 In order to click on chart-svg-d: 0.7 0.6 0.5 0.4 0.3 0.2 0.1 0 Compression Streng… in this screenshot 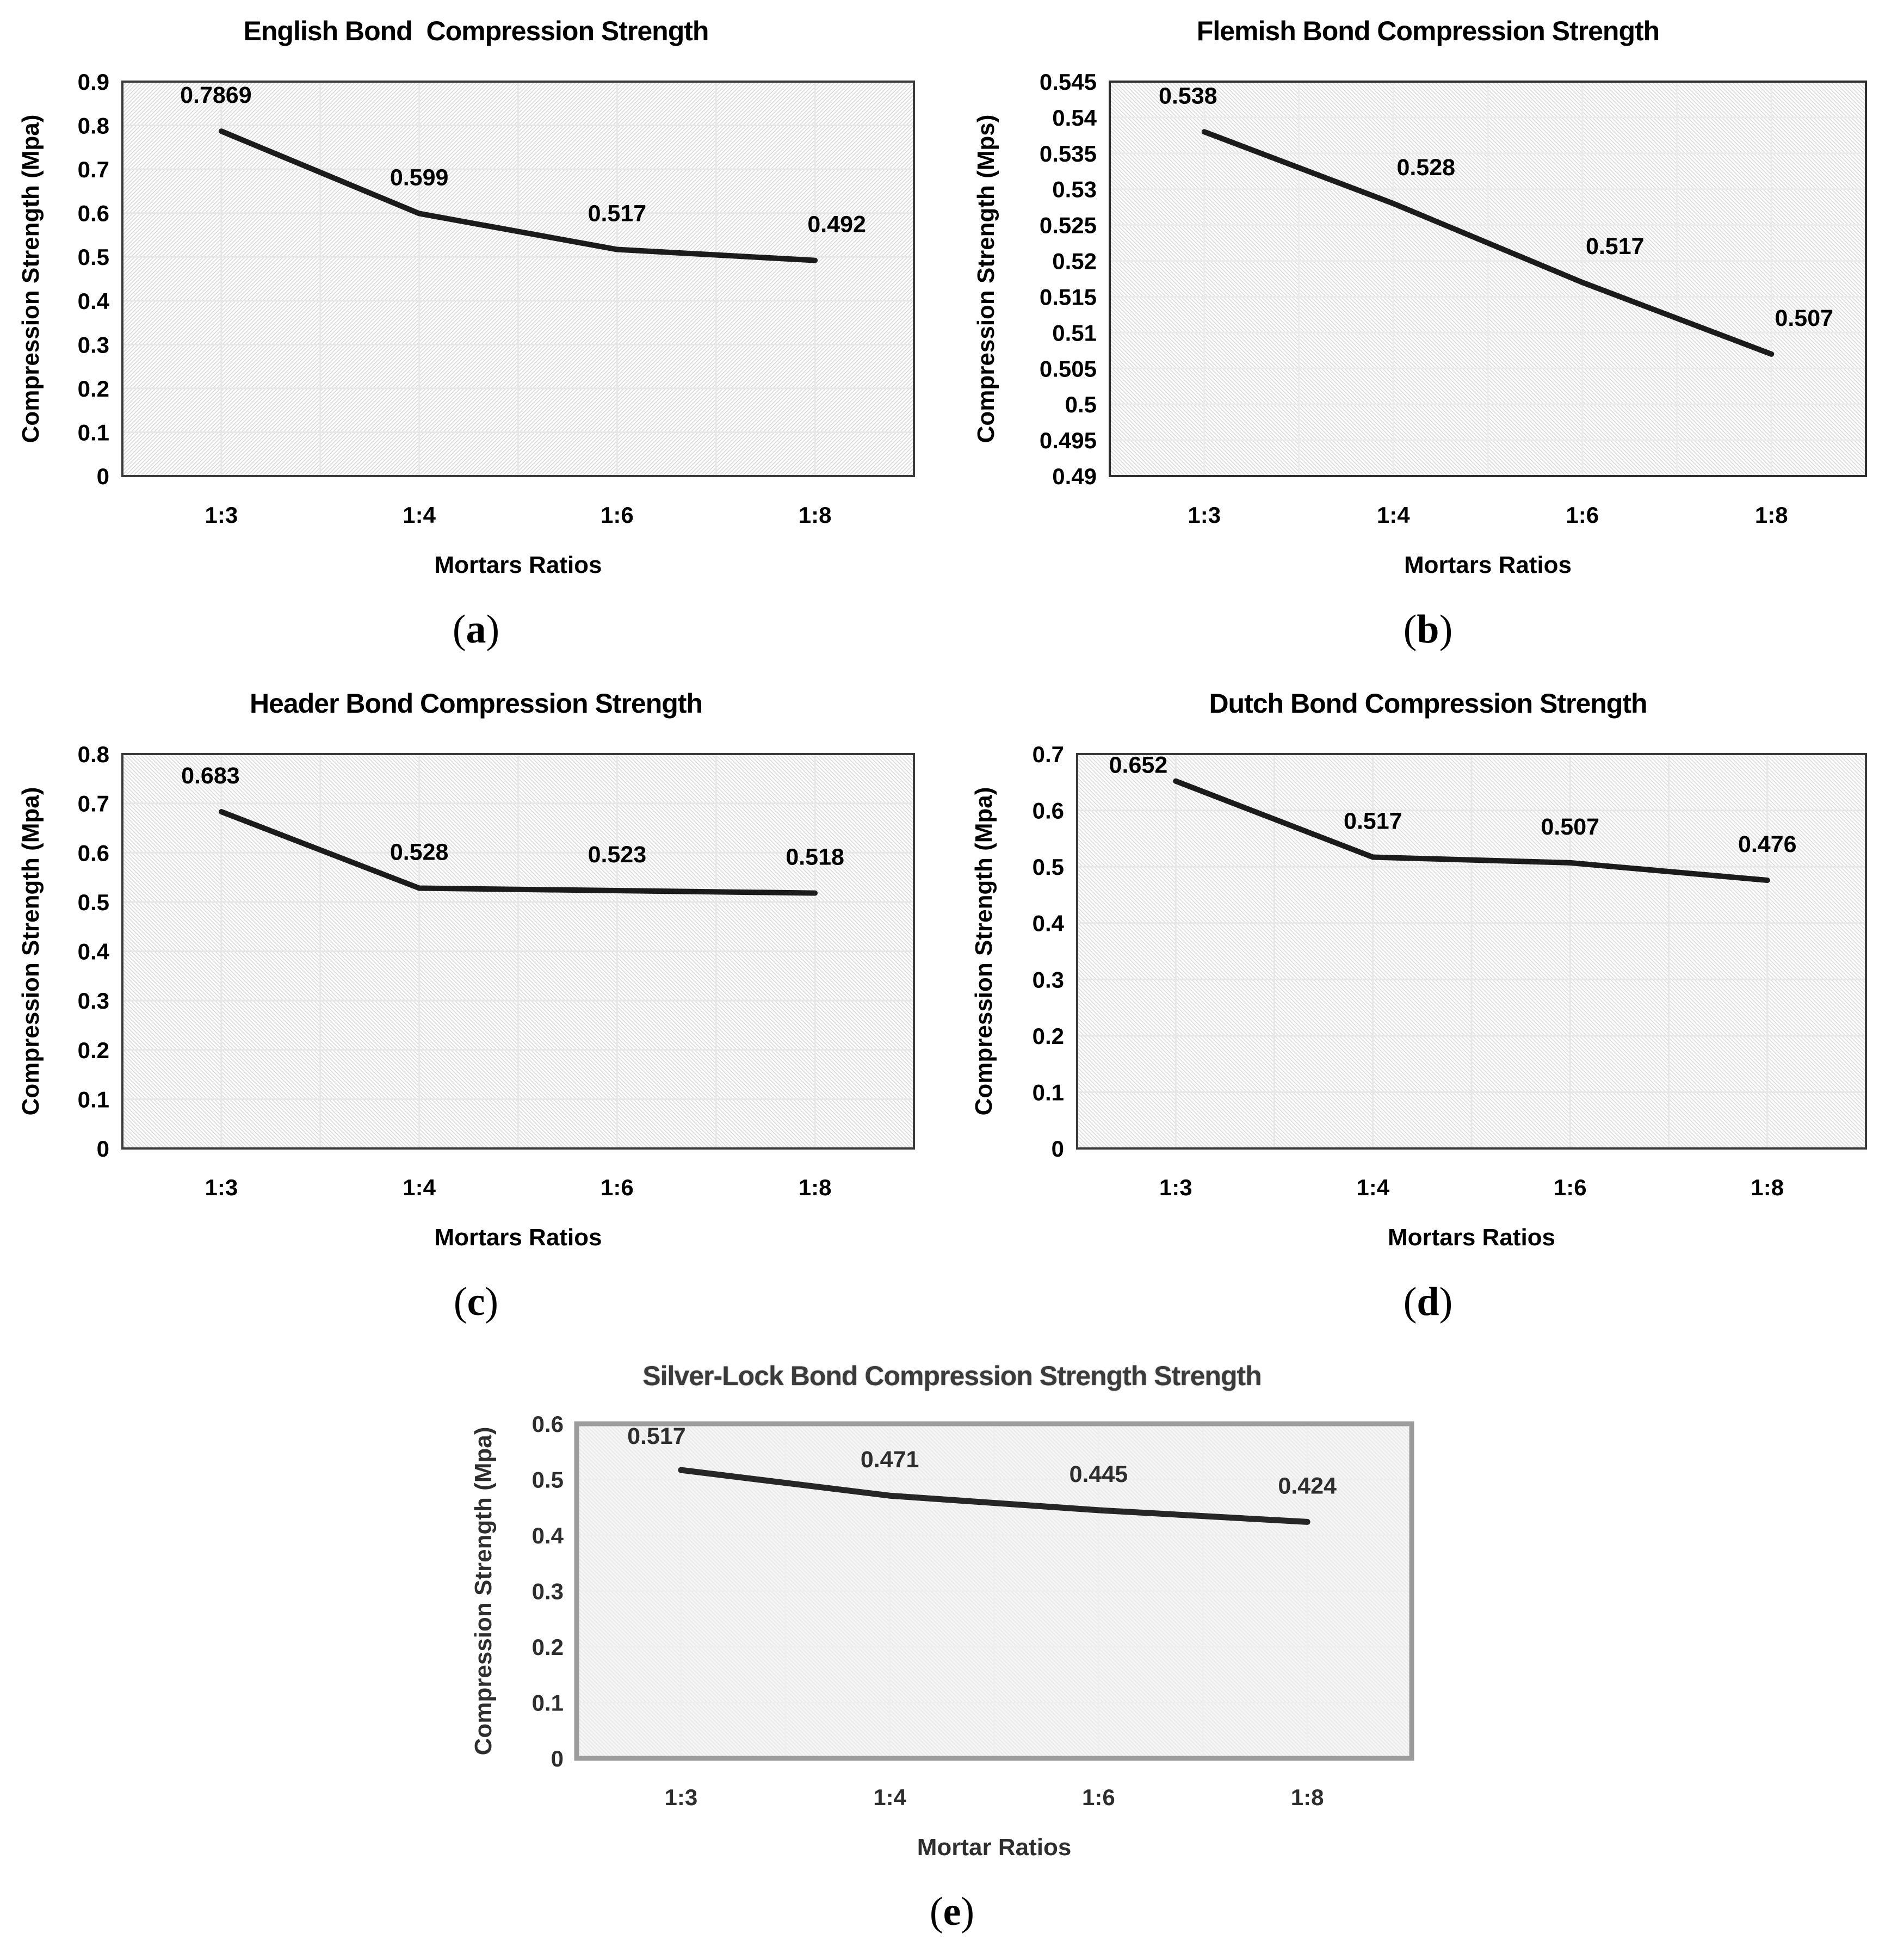, I will do `click(1419, 997)`.